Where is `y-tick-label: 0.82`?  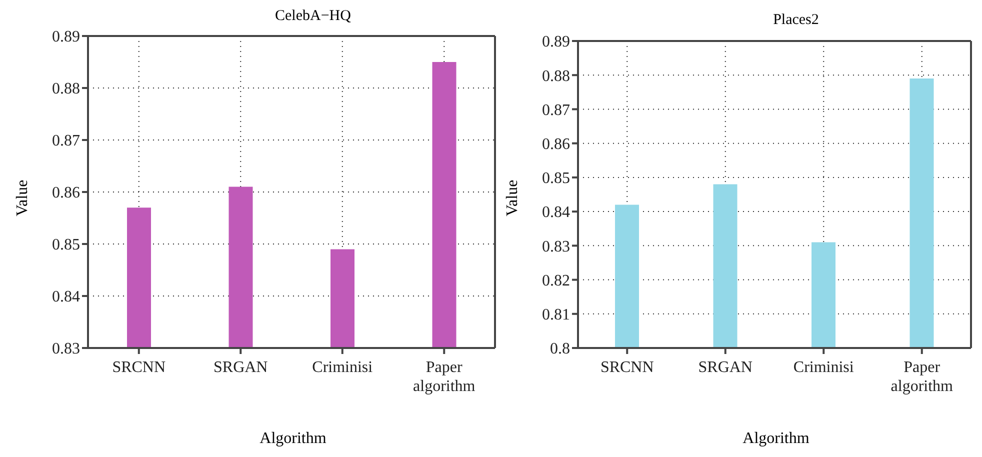 y-tick-label: 0.82 is located at coordinates (556, 281).